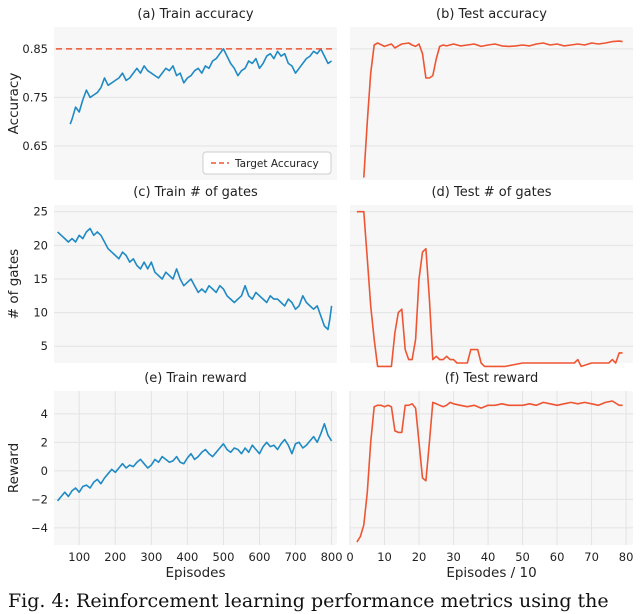 This screenshot has height=614, width=640. What do you see at coordinates (260, 557) in the screenshot?
I see `chart-5-xtick-label: 600` at bounding box center [260, 557].